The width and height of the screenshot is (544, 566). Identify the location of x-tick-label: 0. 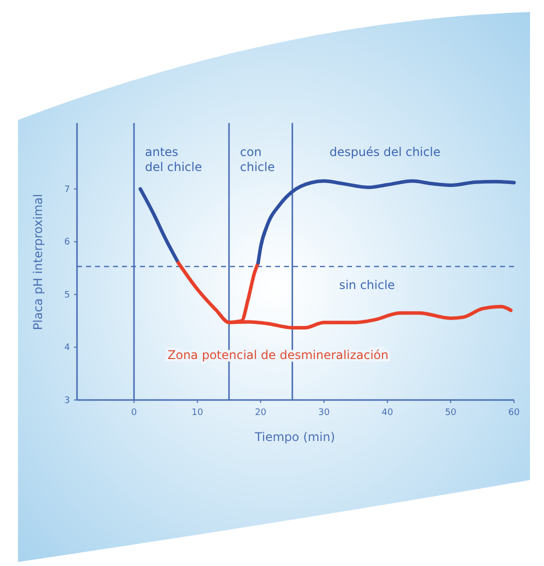
(134, 413).